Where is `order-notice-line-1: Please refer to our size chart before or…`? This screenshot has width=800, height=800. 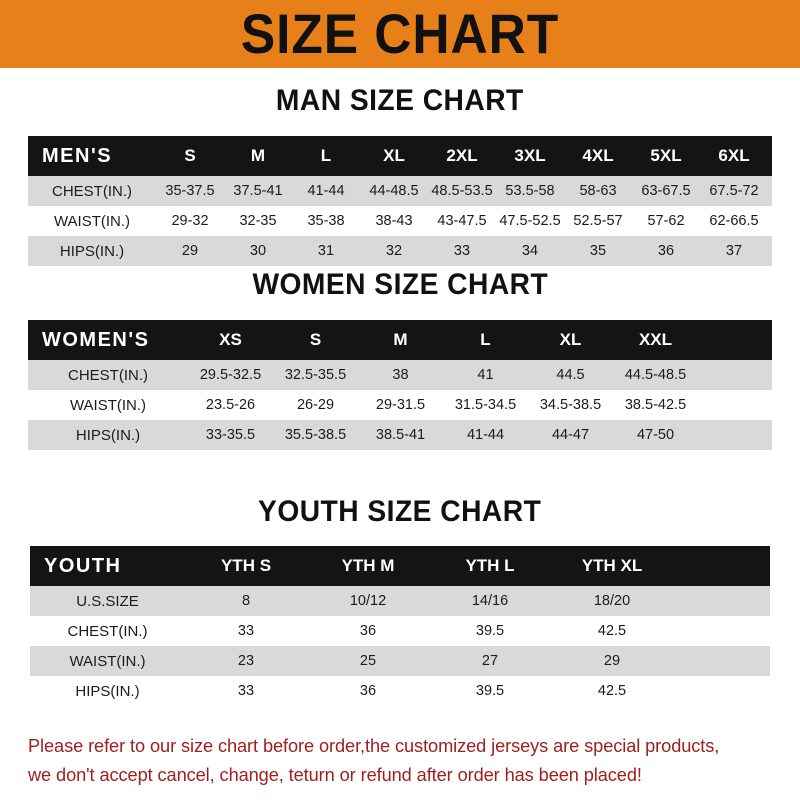 order-notice-line-1: Please refer to our size chart before or… is located at coordinates (374, 745).